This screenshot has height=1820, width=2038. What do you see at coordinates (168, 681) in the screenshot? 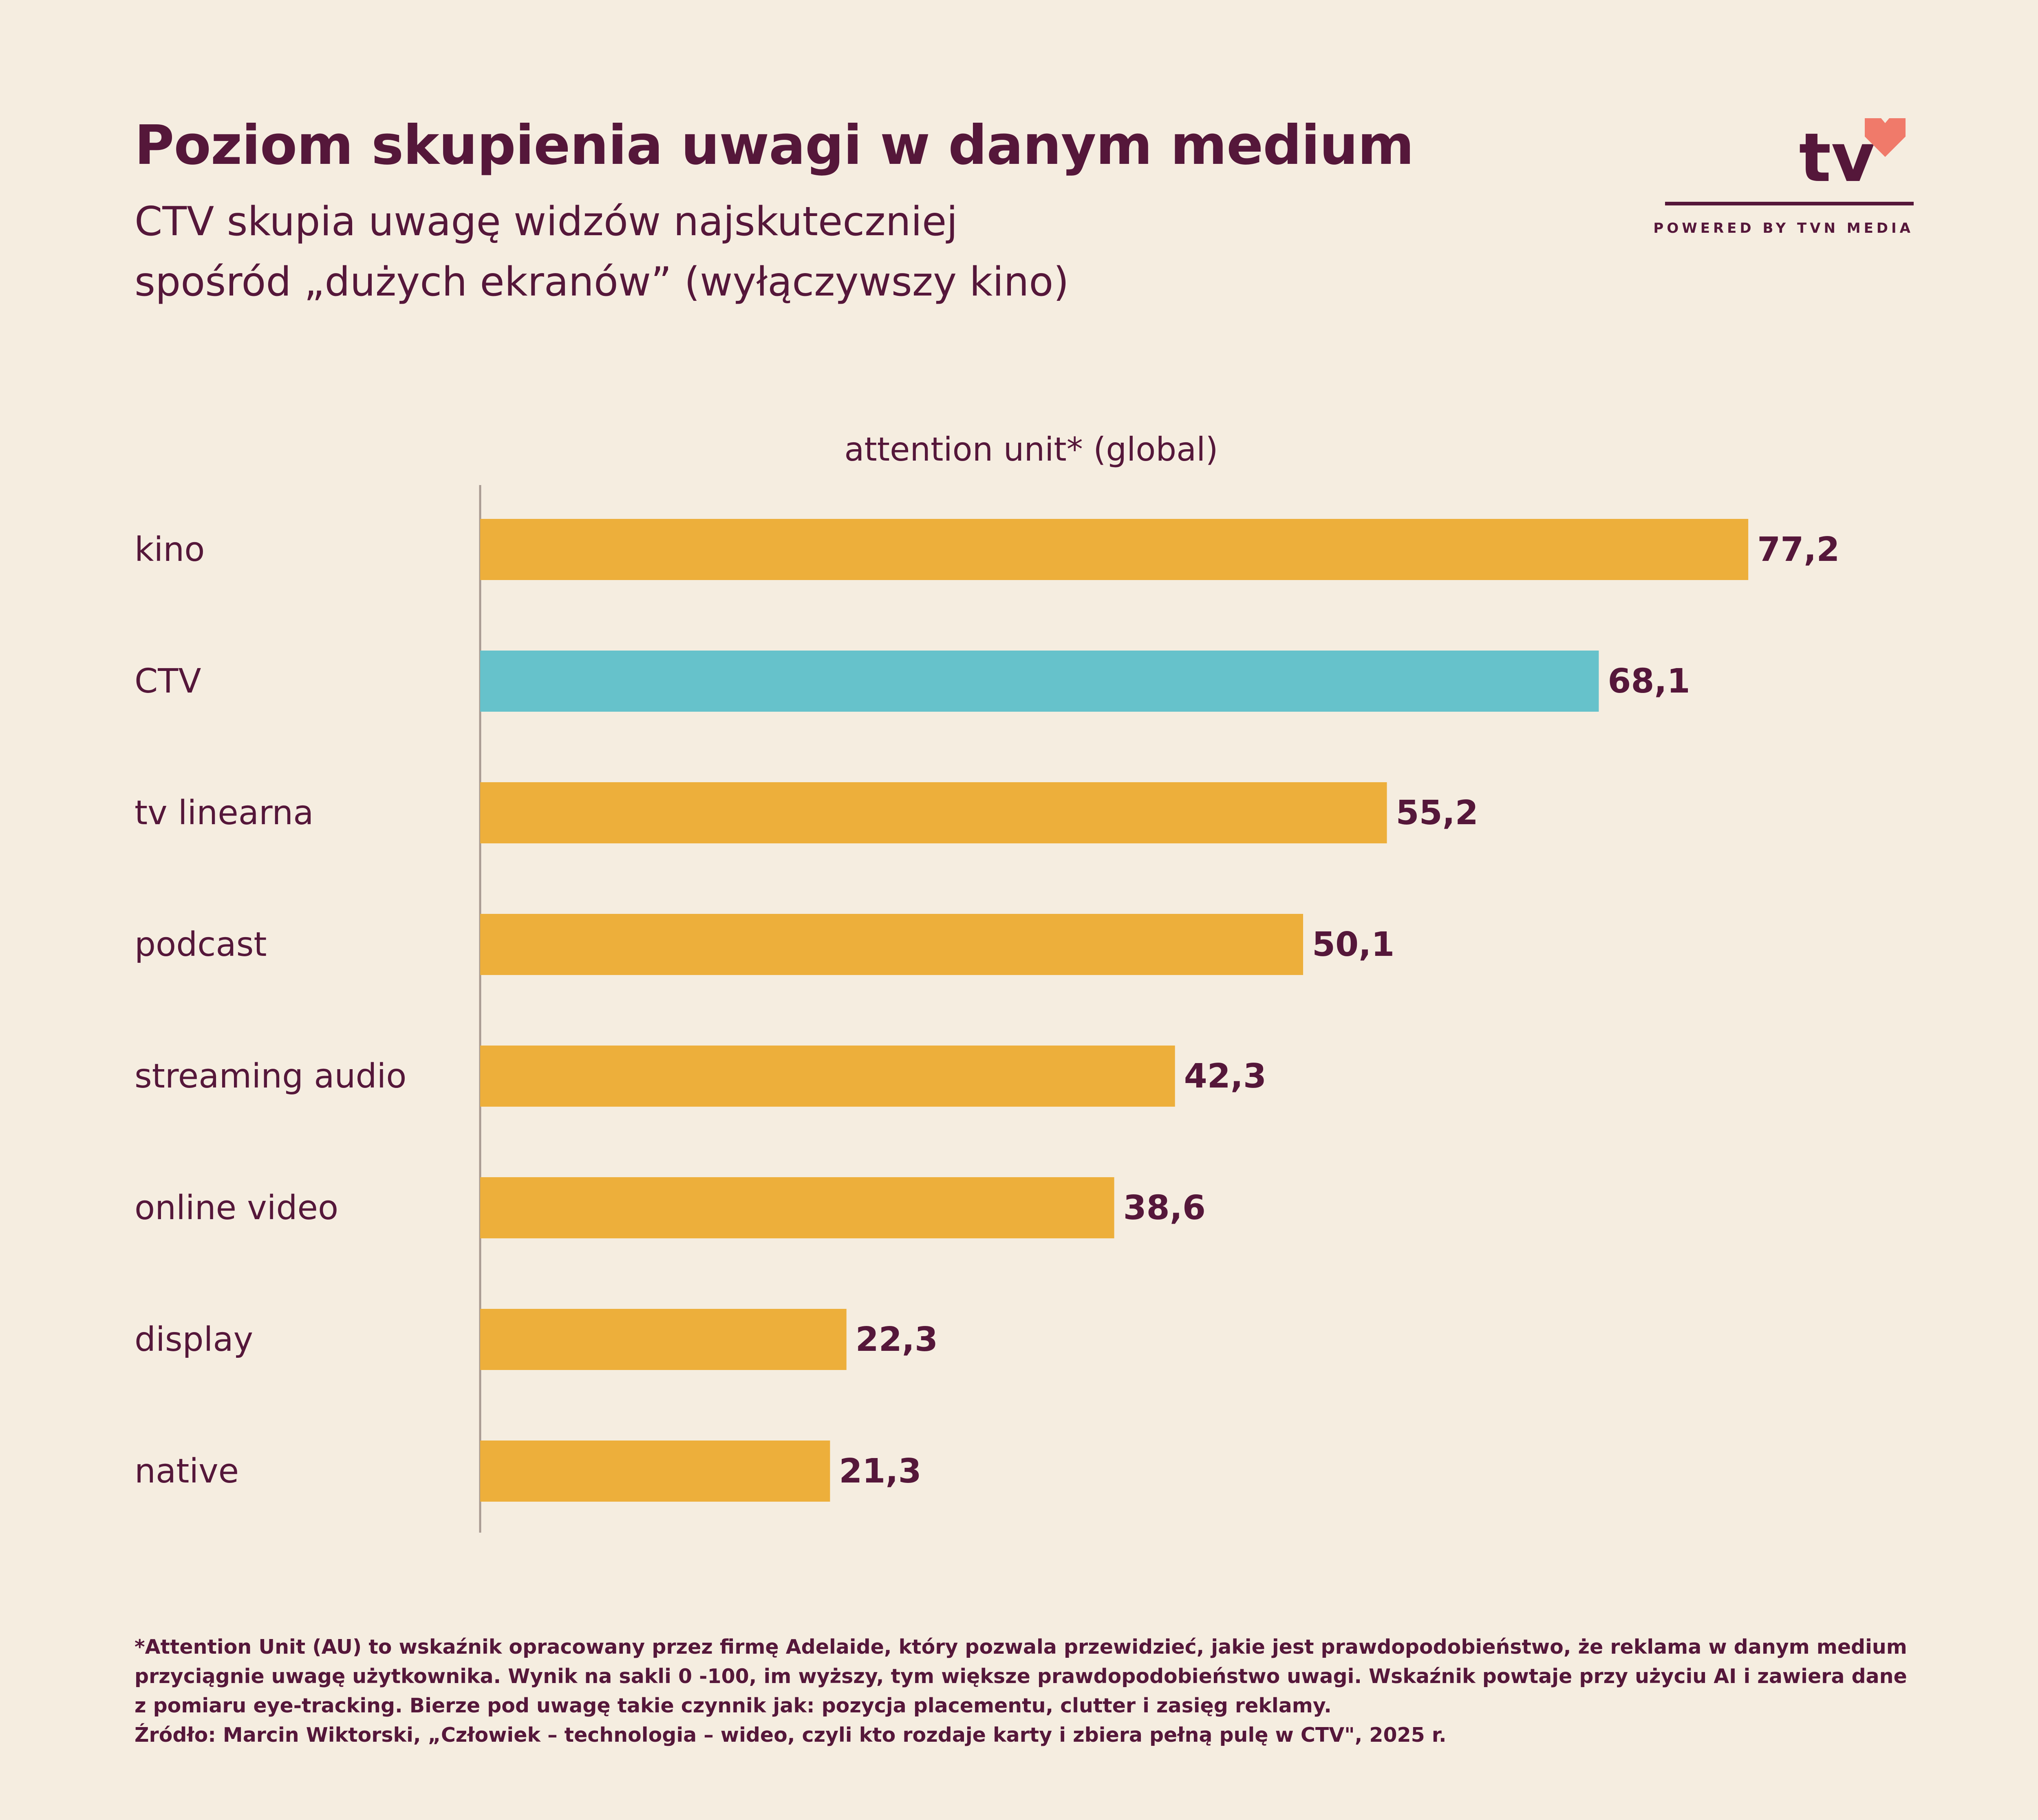
I see `category-label: CTV` at bounding box center [168, 681].